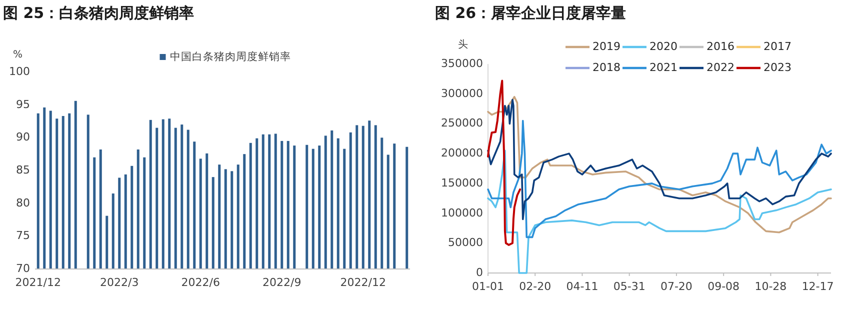  What do you see at coordinates (23, 203) in the screenshot?
I see `y-tick-label: 80` at bounding box center [23, 203].